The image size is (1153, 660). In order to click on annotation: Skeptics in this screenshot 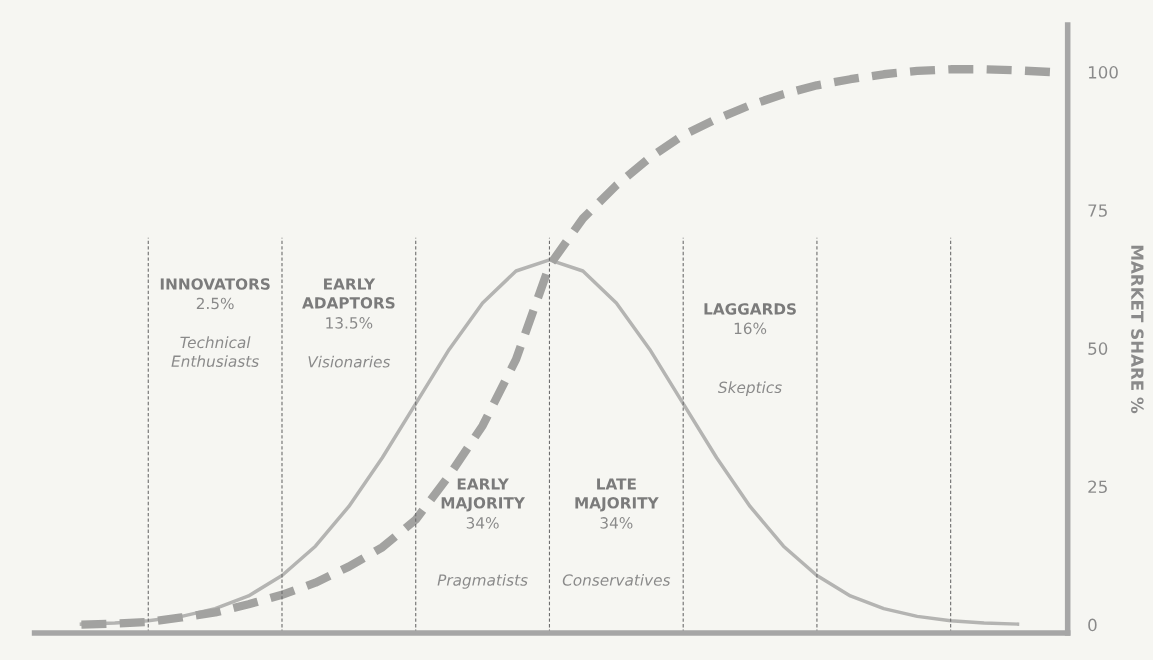, I will do `click(750, 389)`.